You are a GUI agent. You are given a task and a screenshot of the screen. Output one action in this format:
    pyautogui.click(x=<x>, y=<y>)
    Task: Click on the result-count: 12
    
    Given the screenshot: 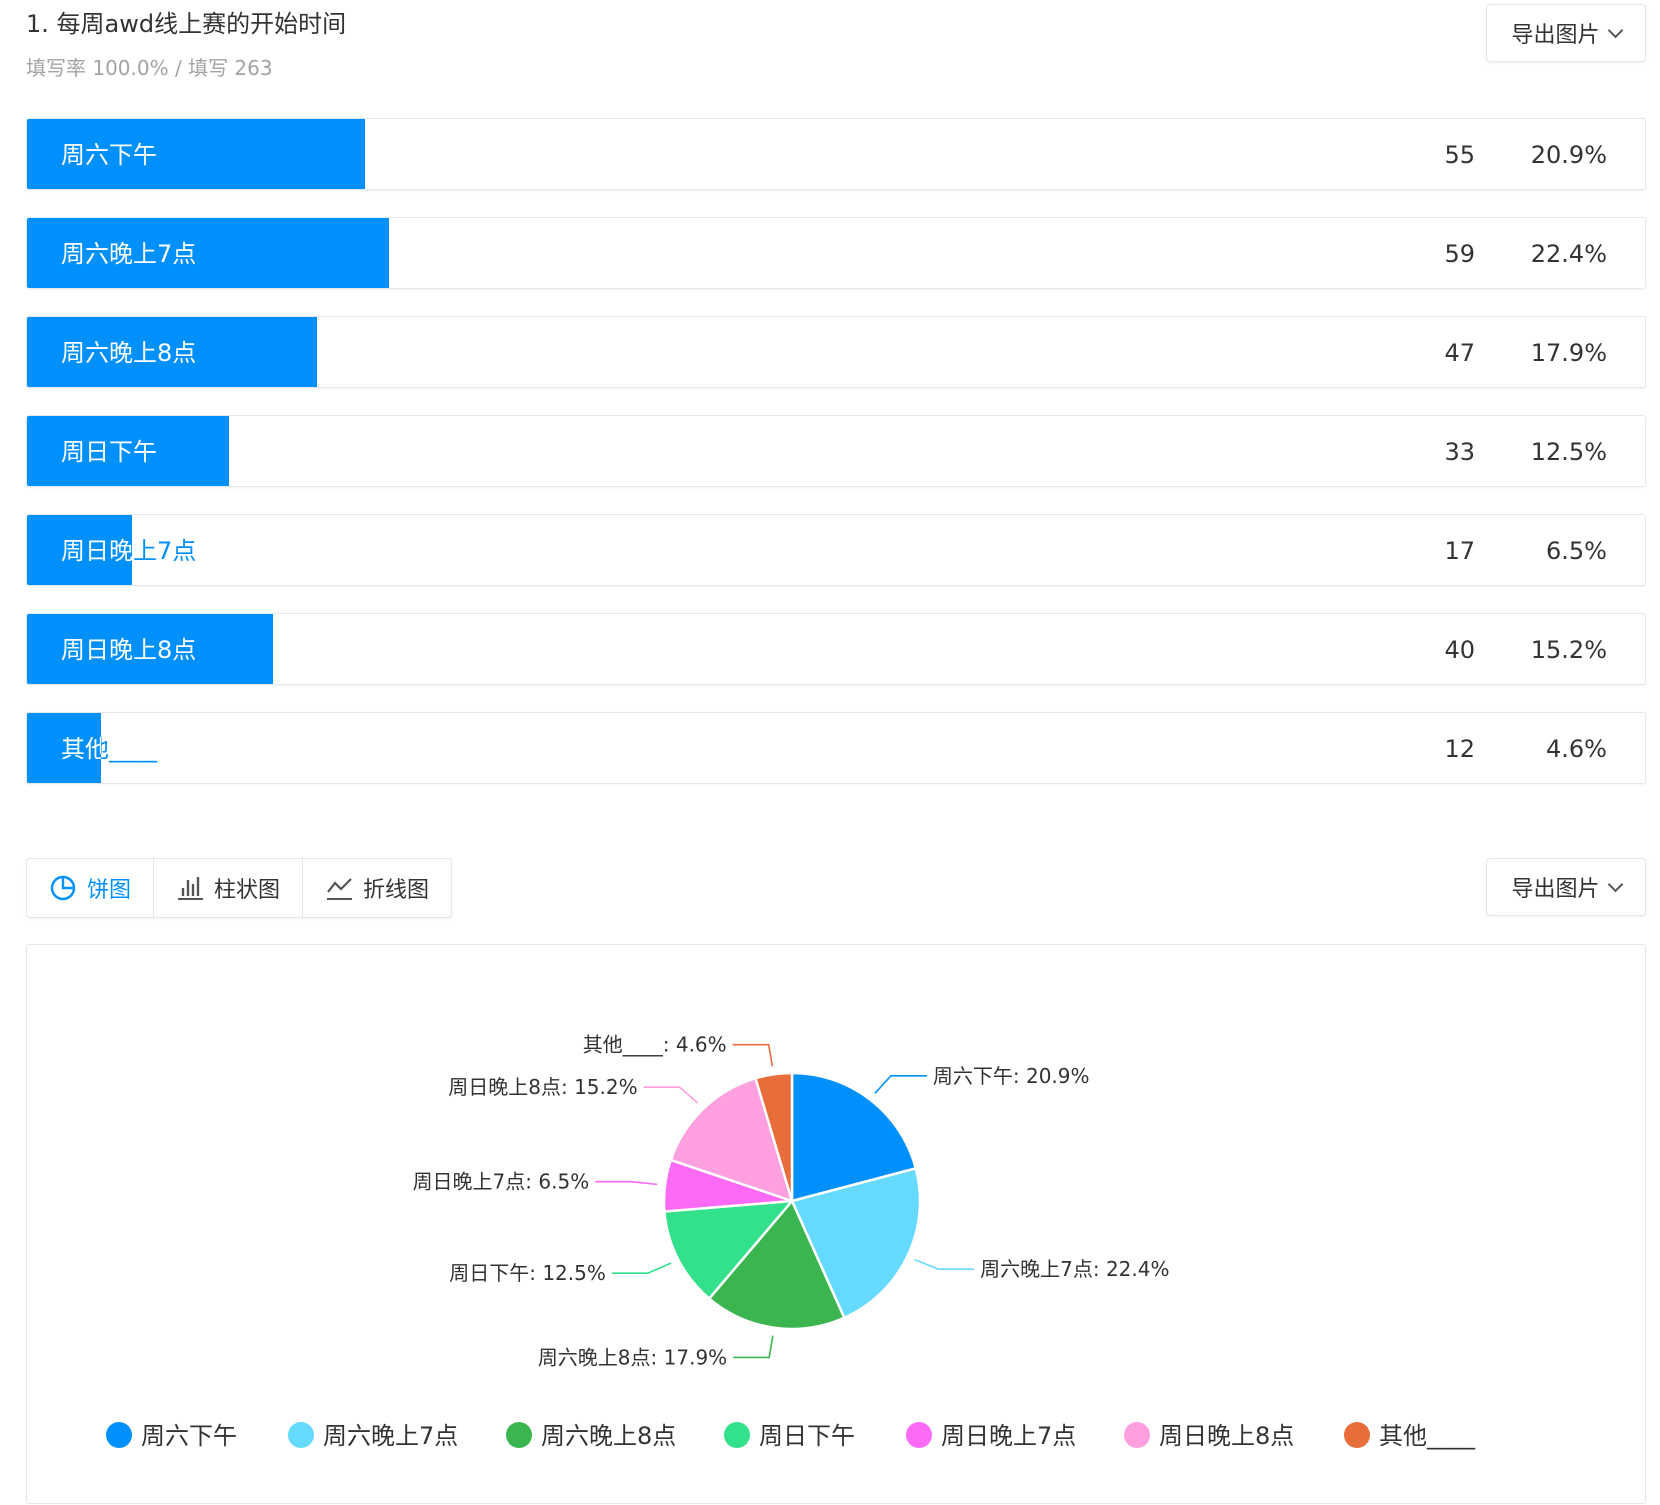 What is the action you would take?
    pyautogui.click(x=1459, y=749)
    